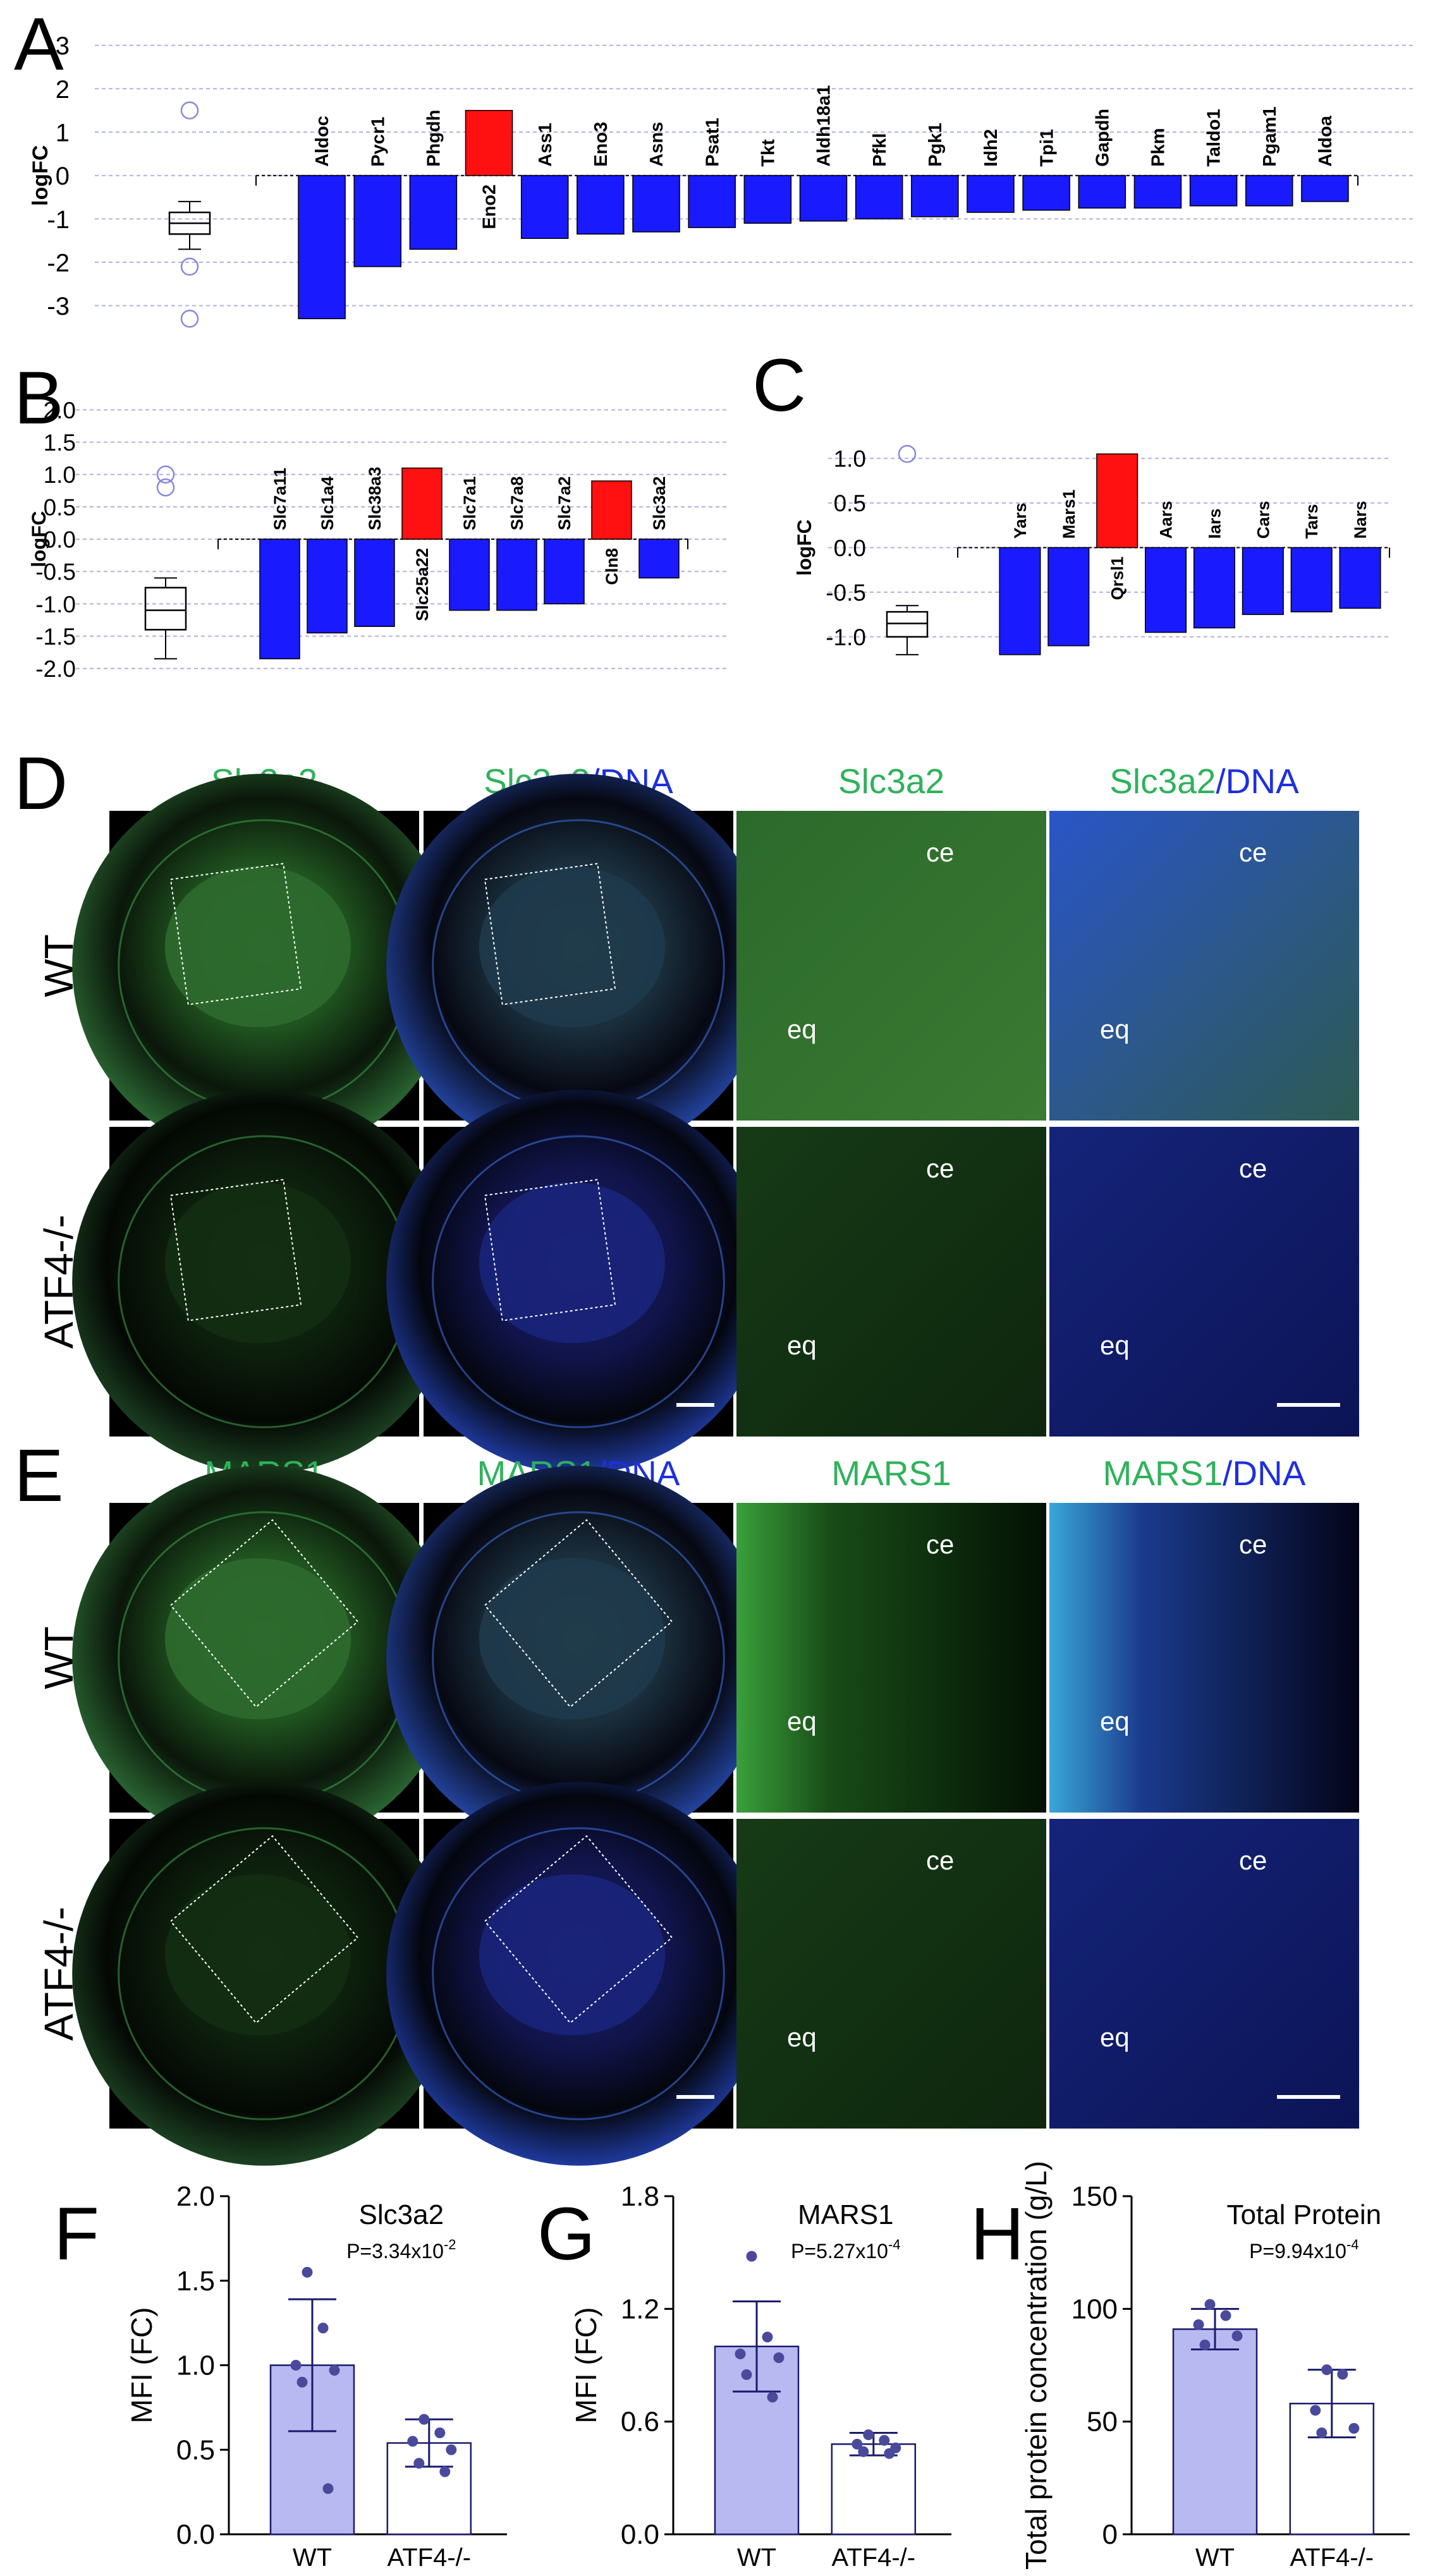  I want to click on panel-label-a: A, so click(39, 44).